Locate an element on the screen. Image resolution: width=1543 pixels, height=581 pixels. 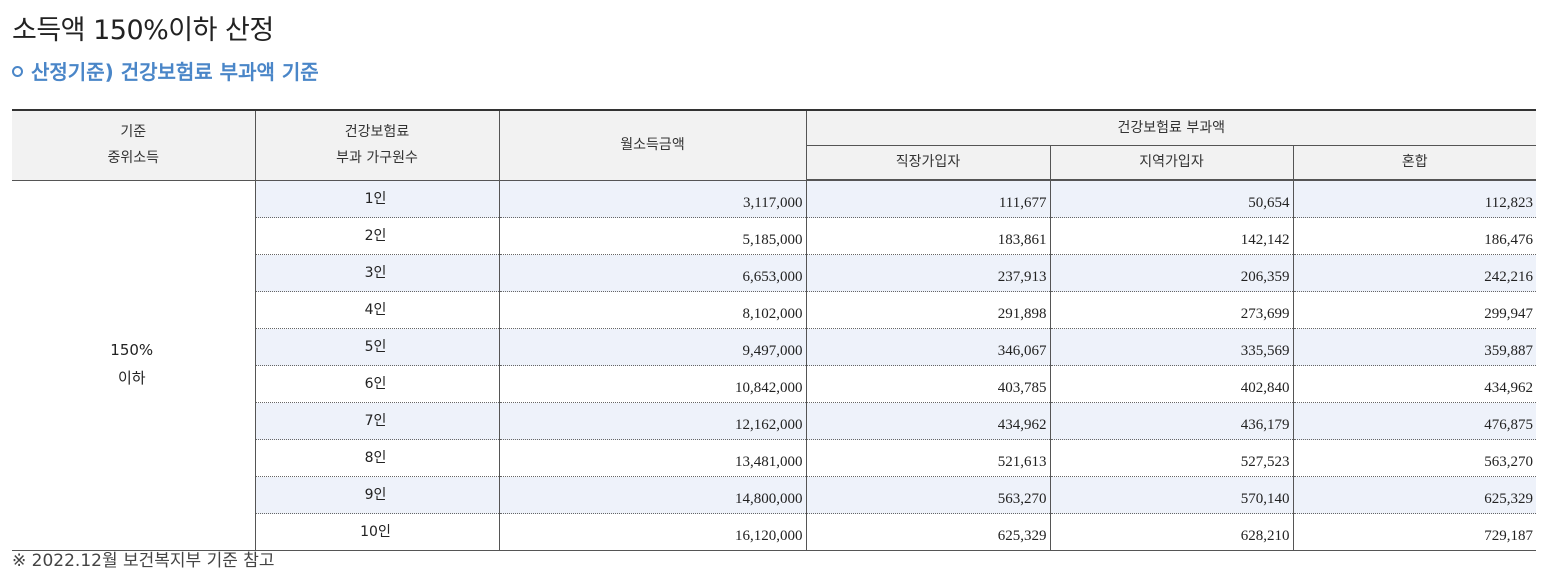
household-members-cell: 2인 is located at coordinates (377, 236).